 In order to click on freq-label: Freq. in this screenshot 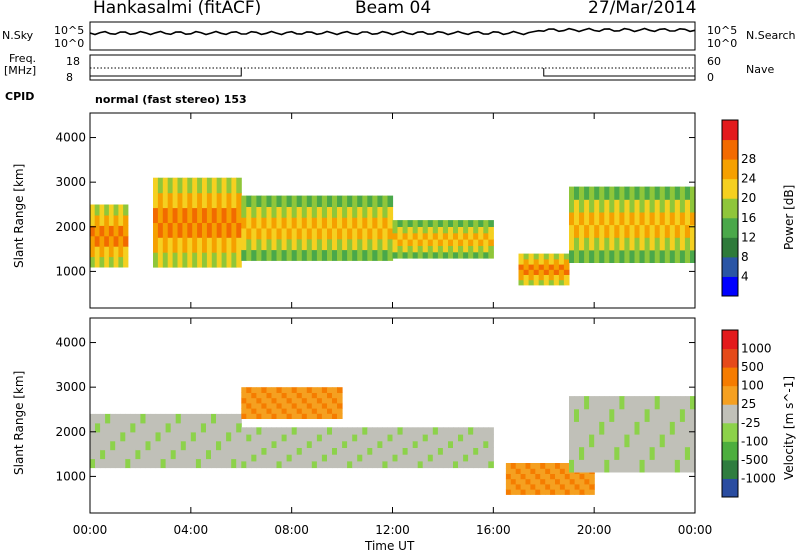, I will do `click(23, 58)`.